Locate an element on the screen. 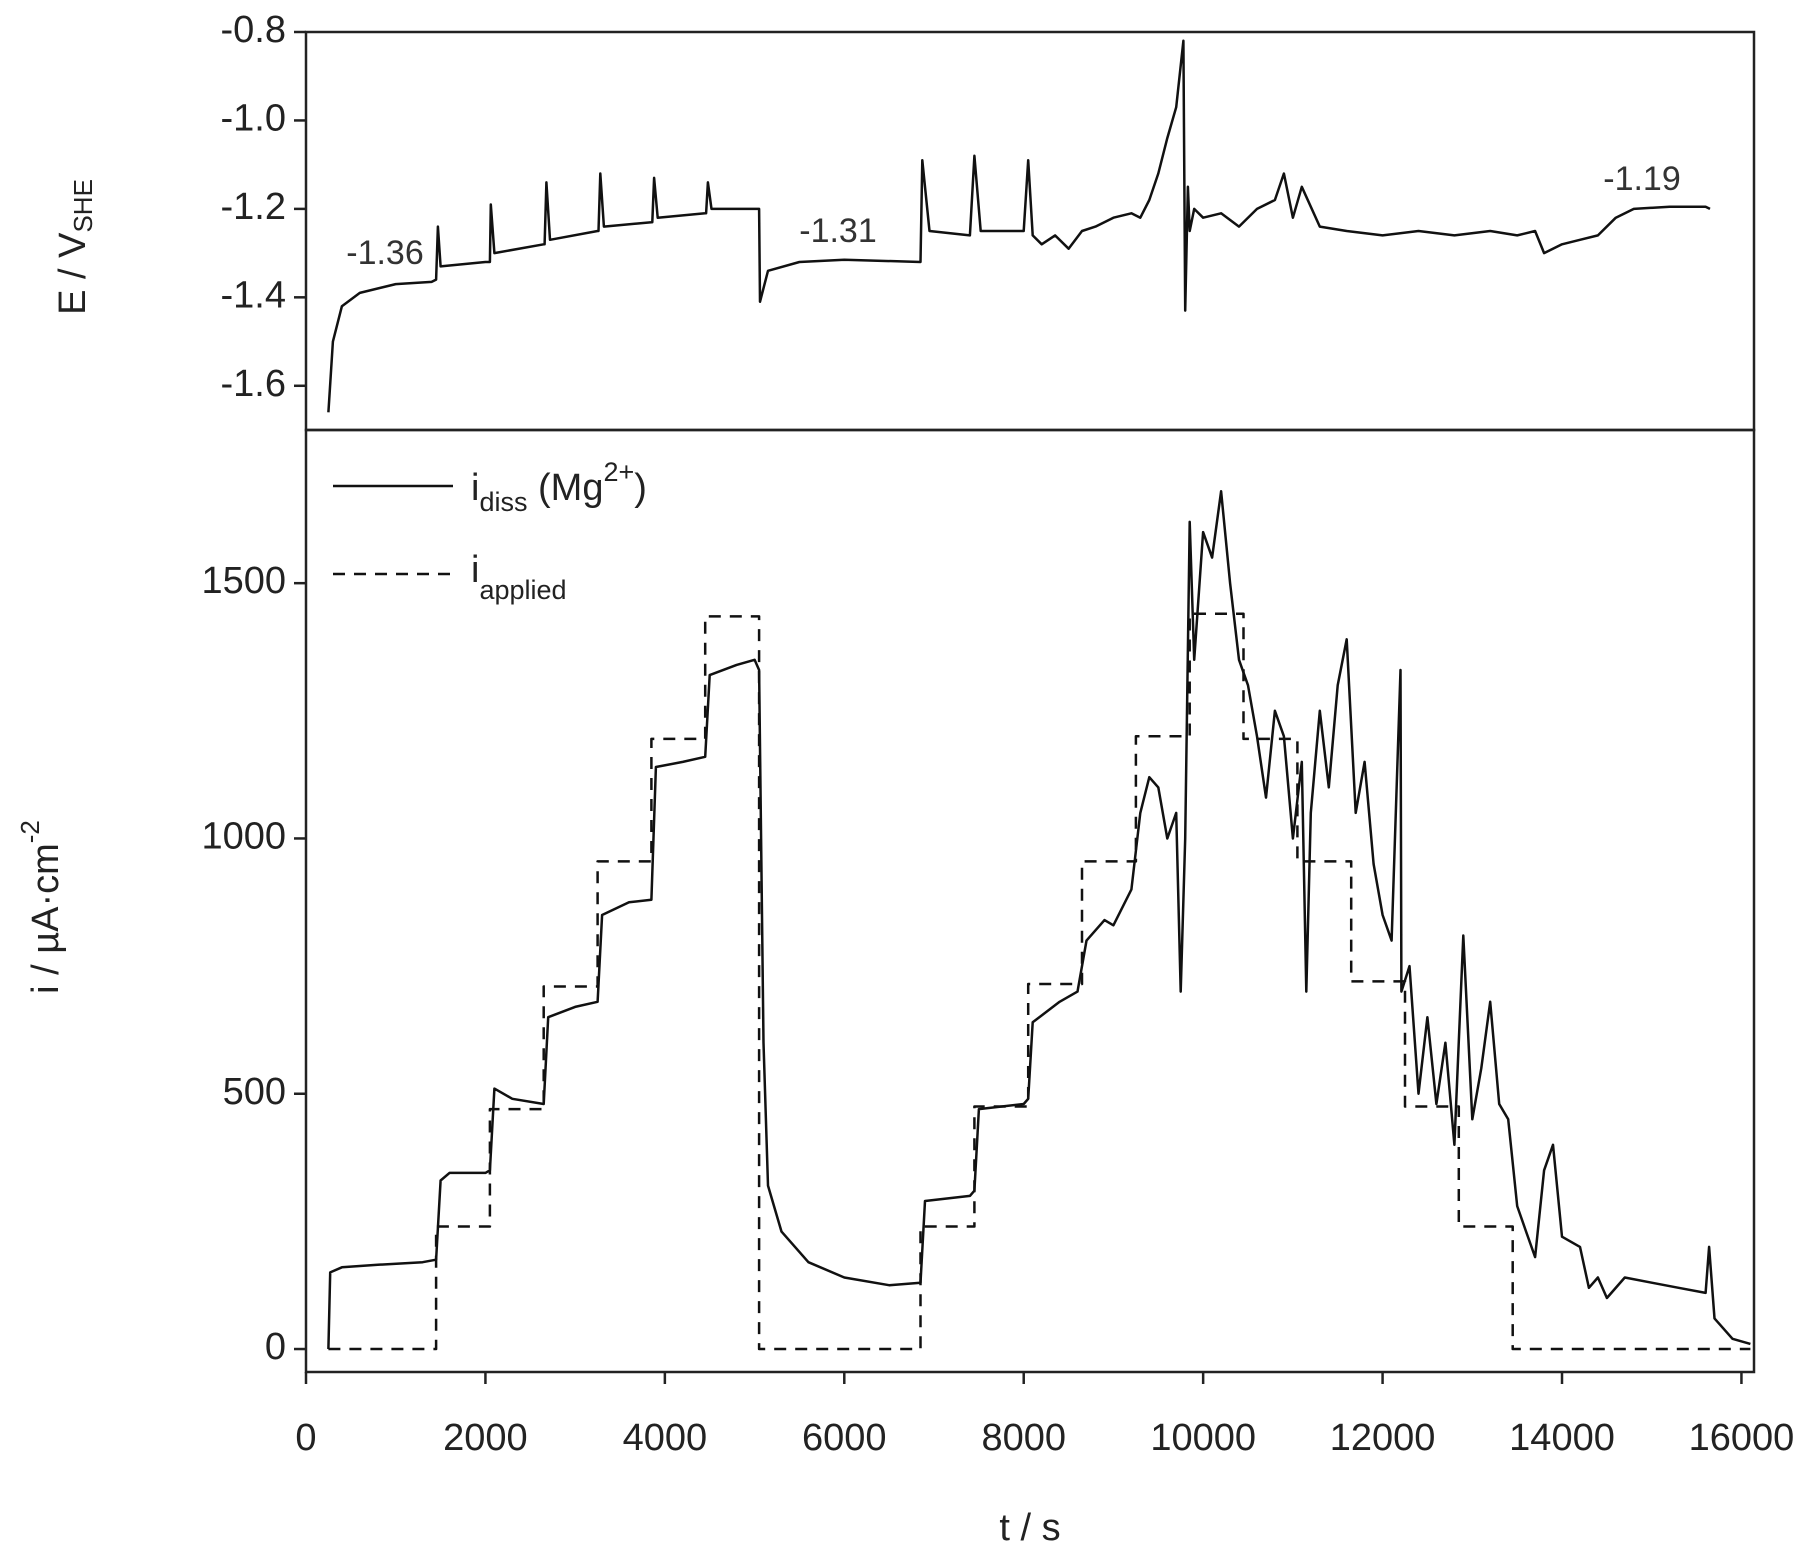 This screenshot has height=1553, width=1800. y-axis-label: E / VSHE is located at coordinates (75, 247).